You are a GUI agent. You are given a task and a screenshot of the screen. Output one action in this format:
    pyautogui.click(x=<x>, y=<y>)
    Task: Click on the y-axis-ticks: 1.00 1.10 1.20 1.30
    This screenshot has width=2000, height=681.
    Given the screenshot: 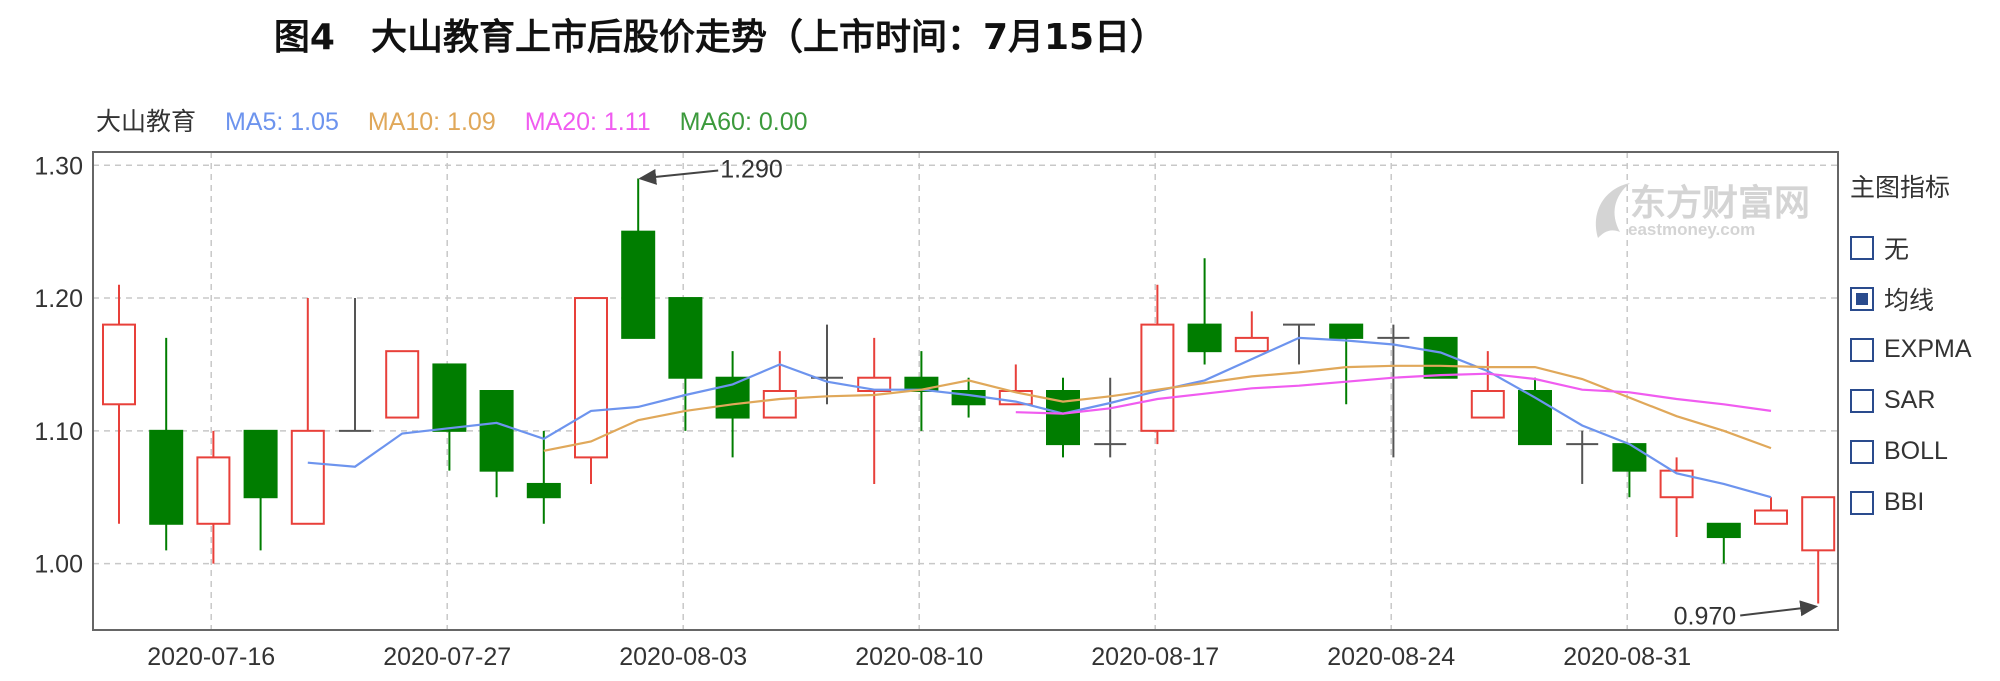 What is the action you would take?
    pyautogui.click(x=58, y=365)
    